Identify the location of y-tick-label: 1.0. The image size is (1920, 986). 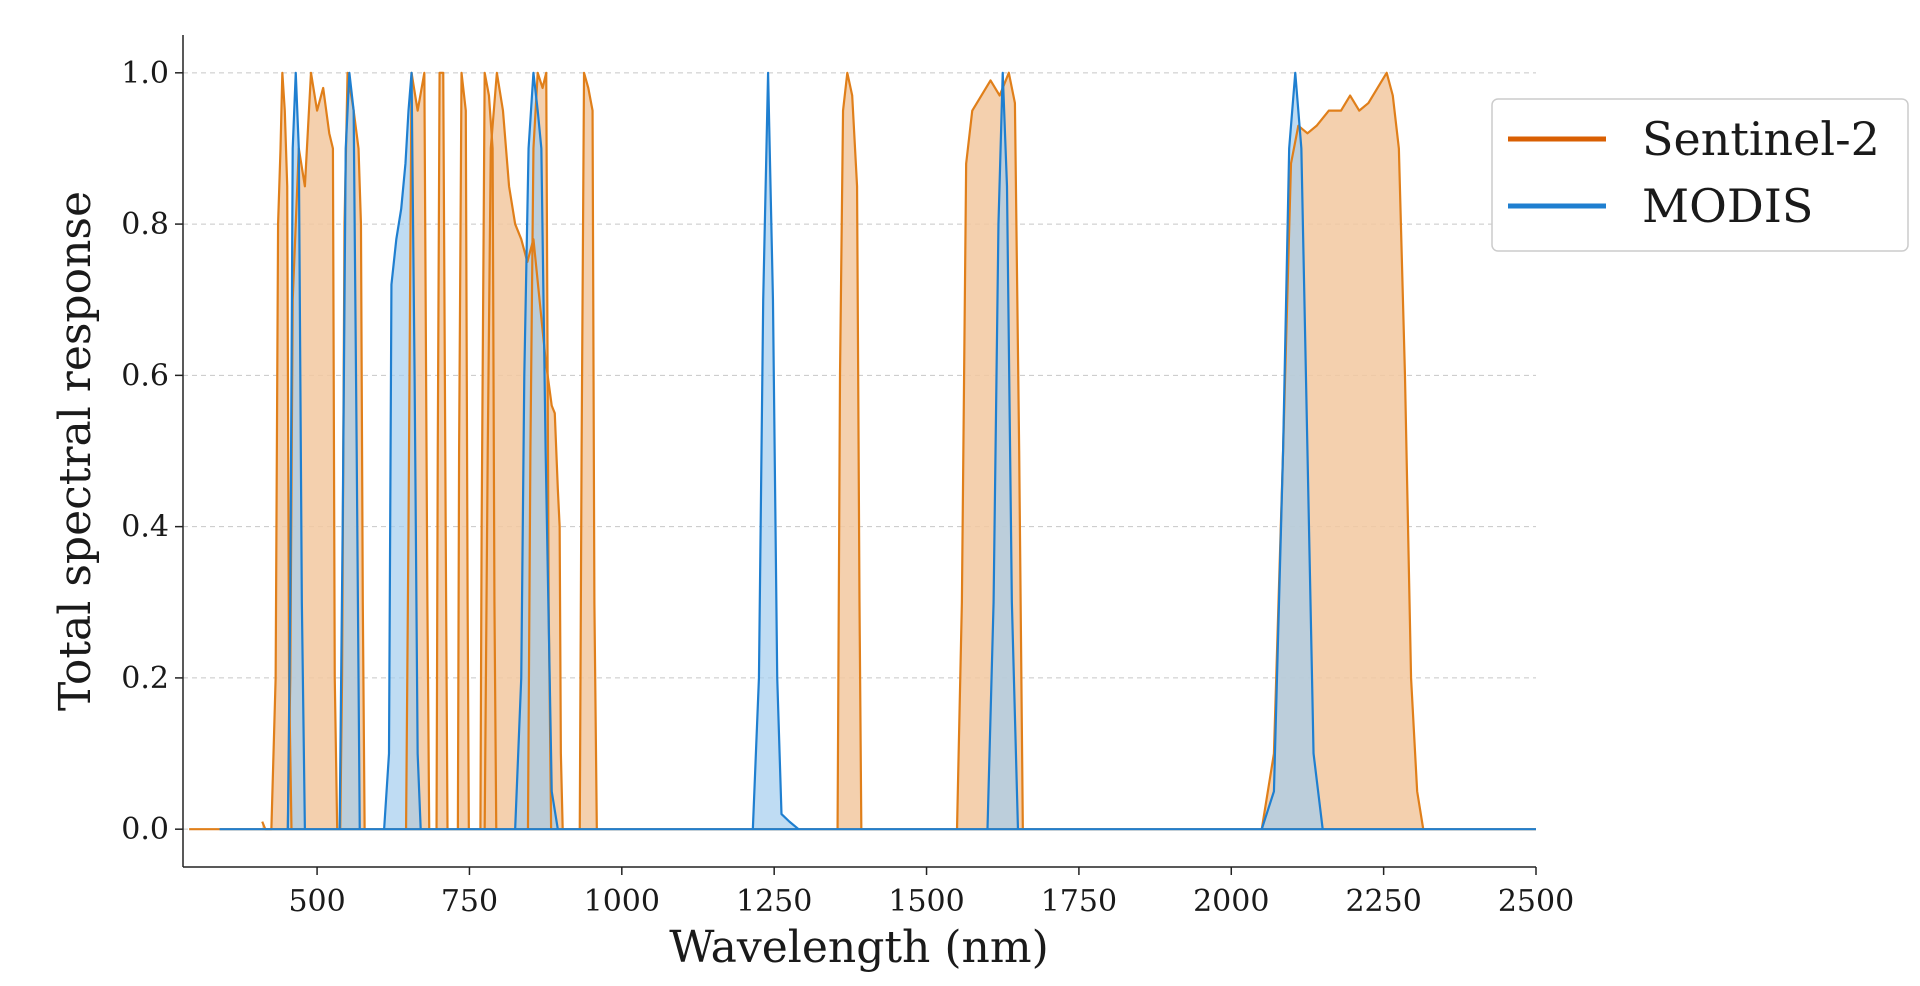
(145, 73).